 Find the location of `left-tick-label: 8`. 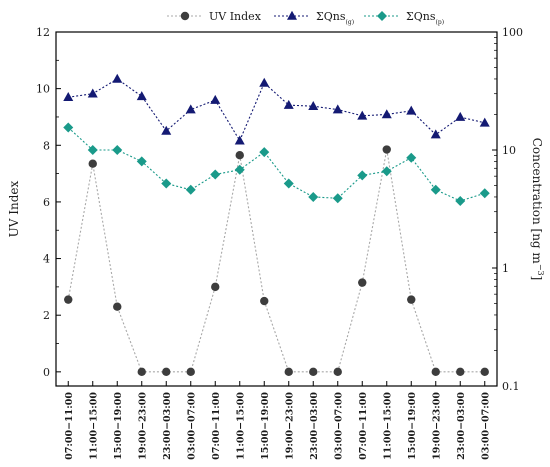

left-tick-label: 8 is located at coordinates (46, 145).